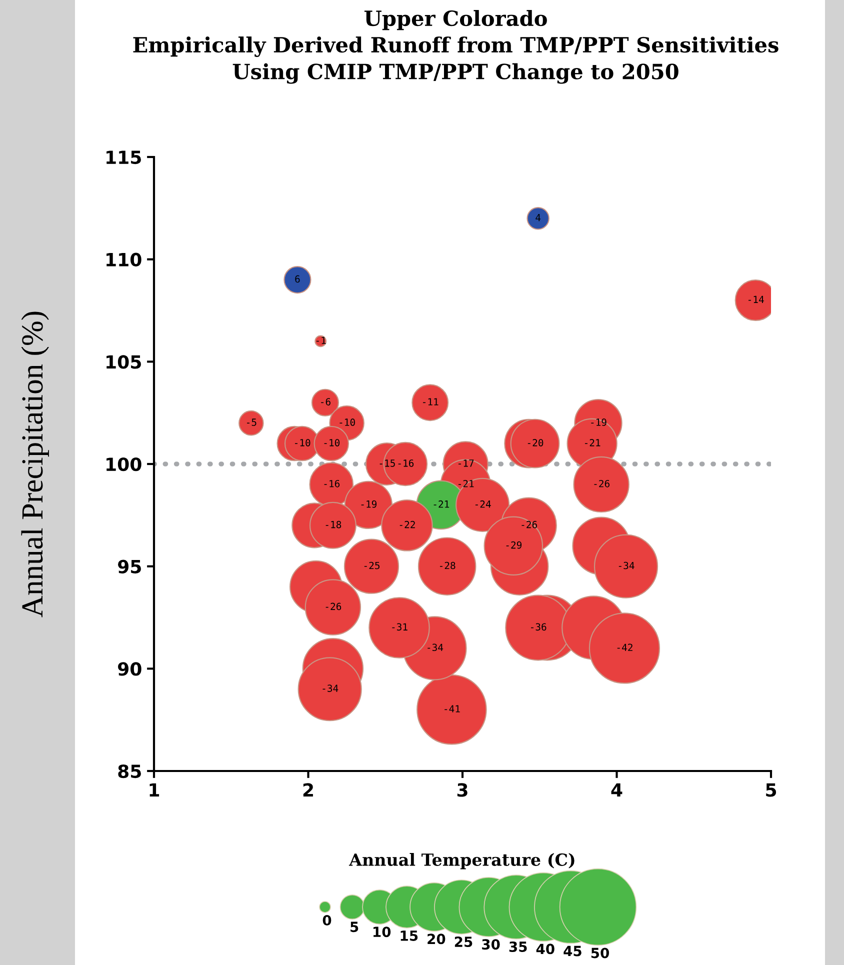 This screenshot has width=844, height=965. I want to click on annotation: -41, so click(452, 708).